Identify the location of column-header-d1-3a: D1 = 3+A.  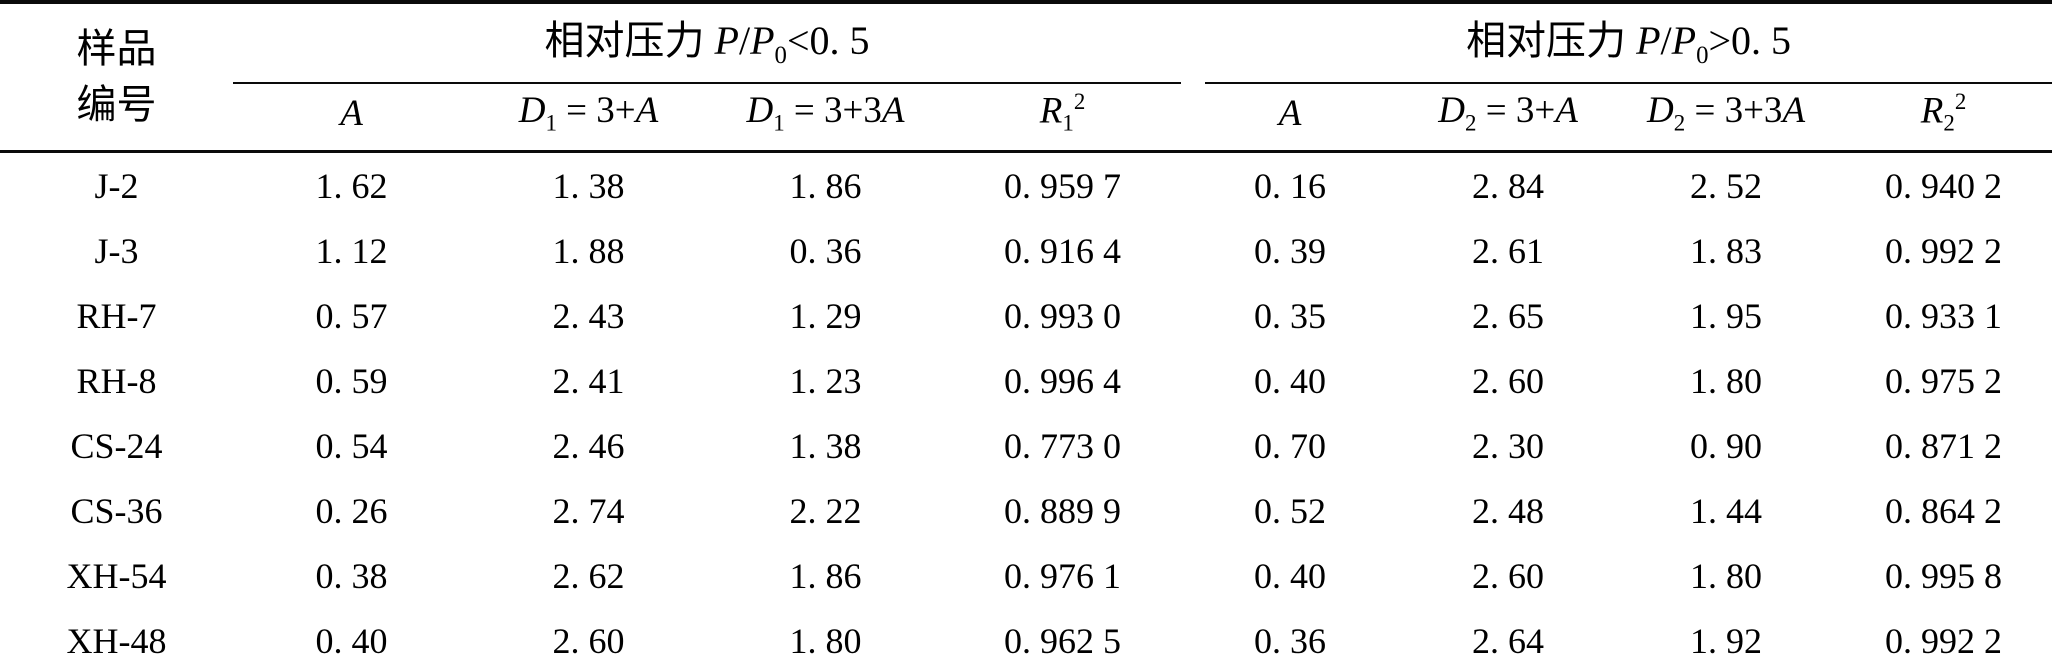
(588, 118).